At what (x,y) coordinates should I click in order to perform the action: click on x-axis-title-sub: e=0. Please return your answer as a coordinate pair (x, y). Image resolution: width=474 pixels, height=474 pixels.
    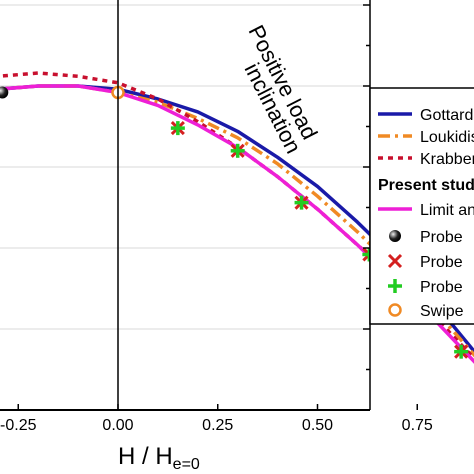
    Looking at the image, I should click on (186, 464).